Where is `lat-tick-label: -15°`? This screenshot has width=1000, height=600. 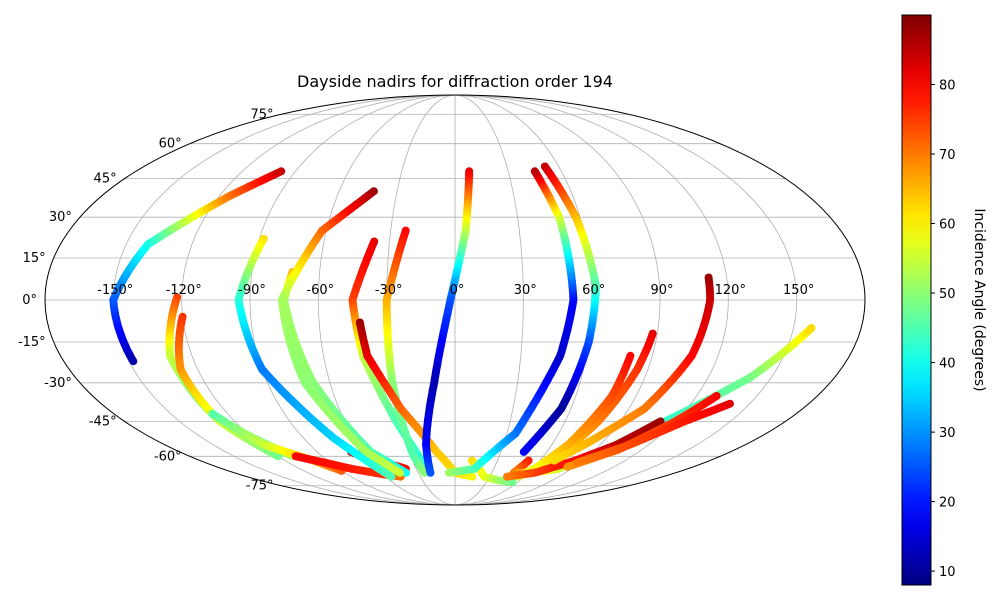
lat-tick-label: -15° is located at coordinates (32, 342).